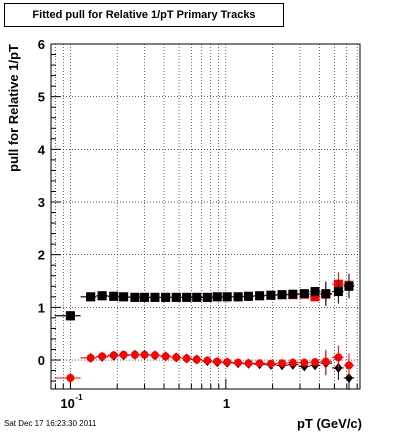  I want to click on y-tick-label: 4, so click(42, 149).